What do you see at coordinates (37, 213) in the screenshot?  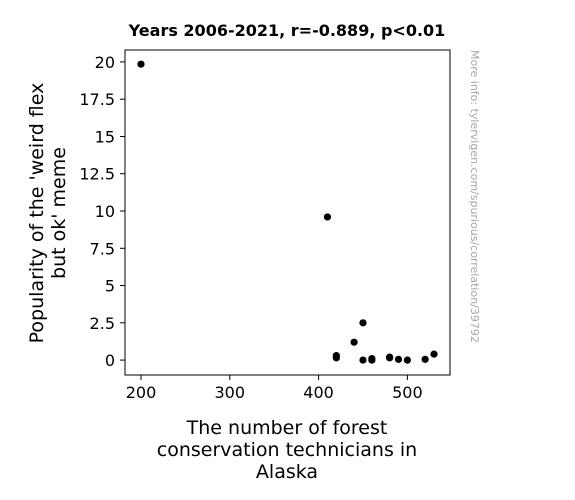 I see `y-axis-label-line-1: Popularity of the 'weird flex` at bounding box center [37, 213].